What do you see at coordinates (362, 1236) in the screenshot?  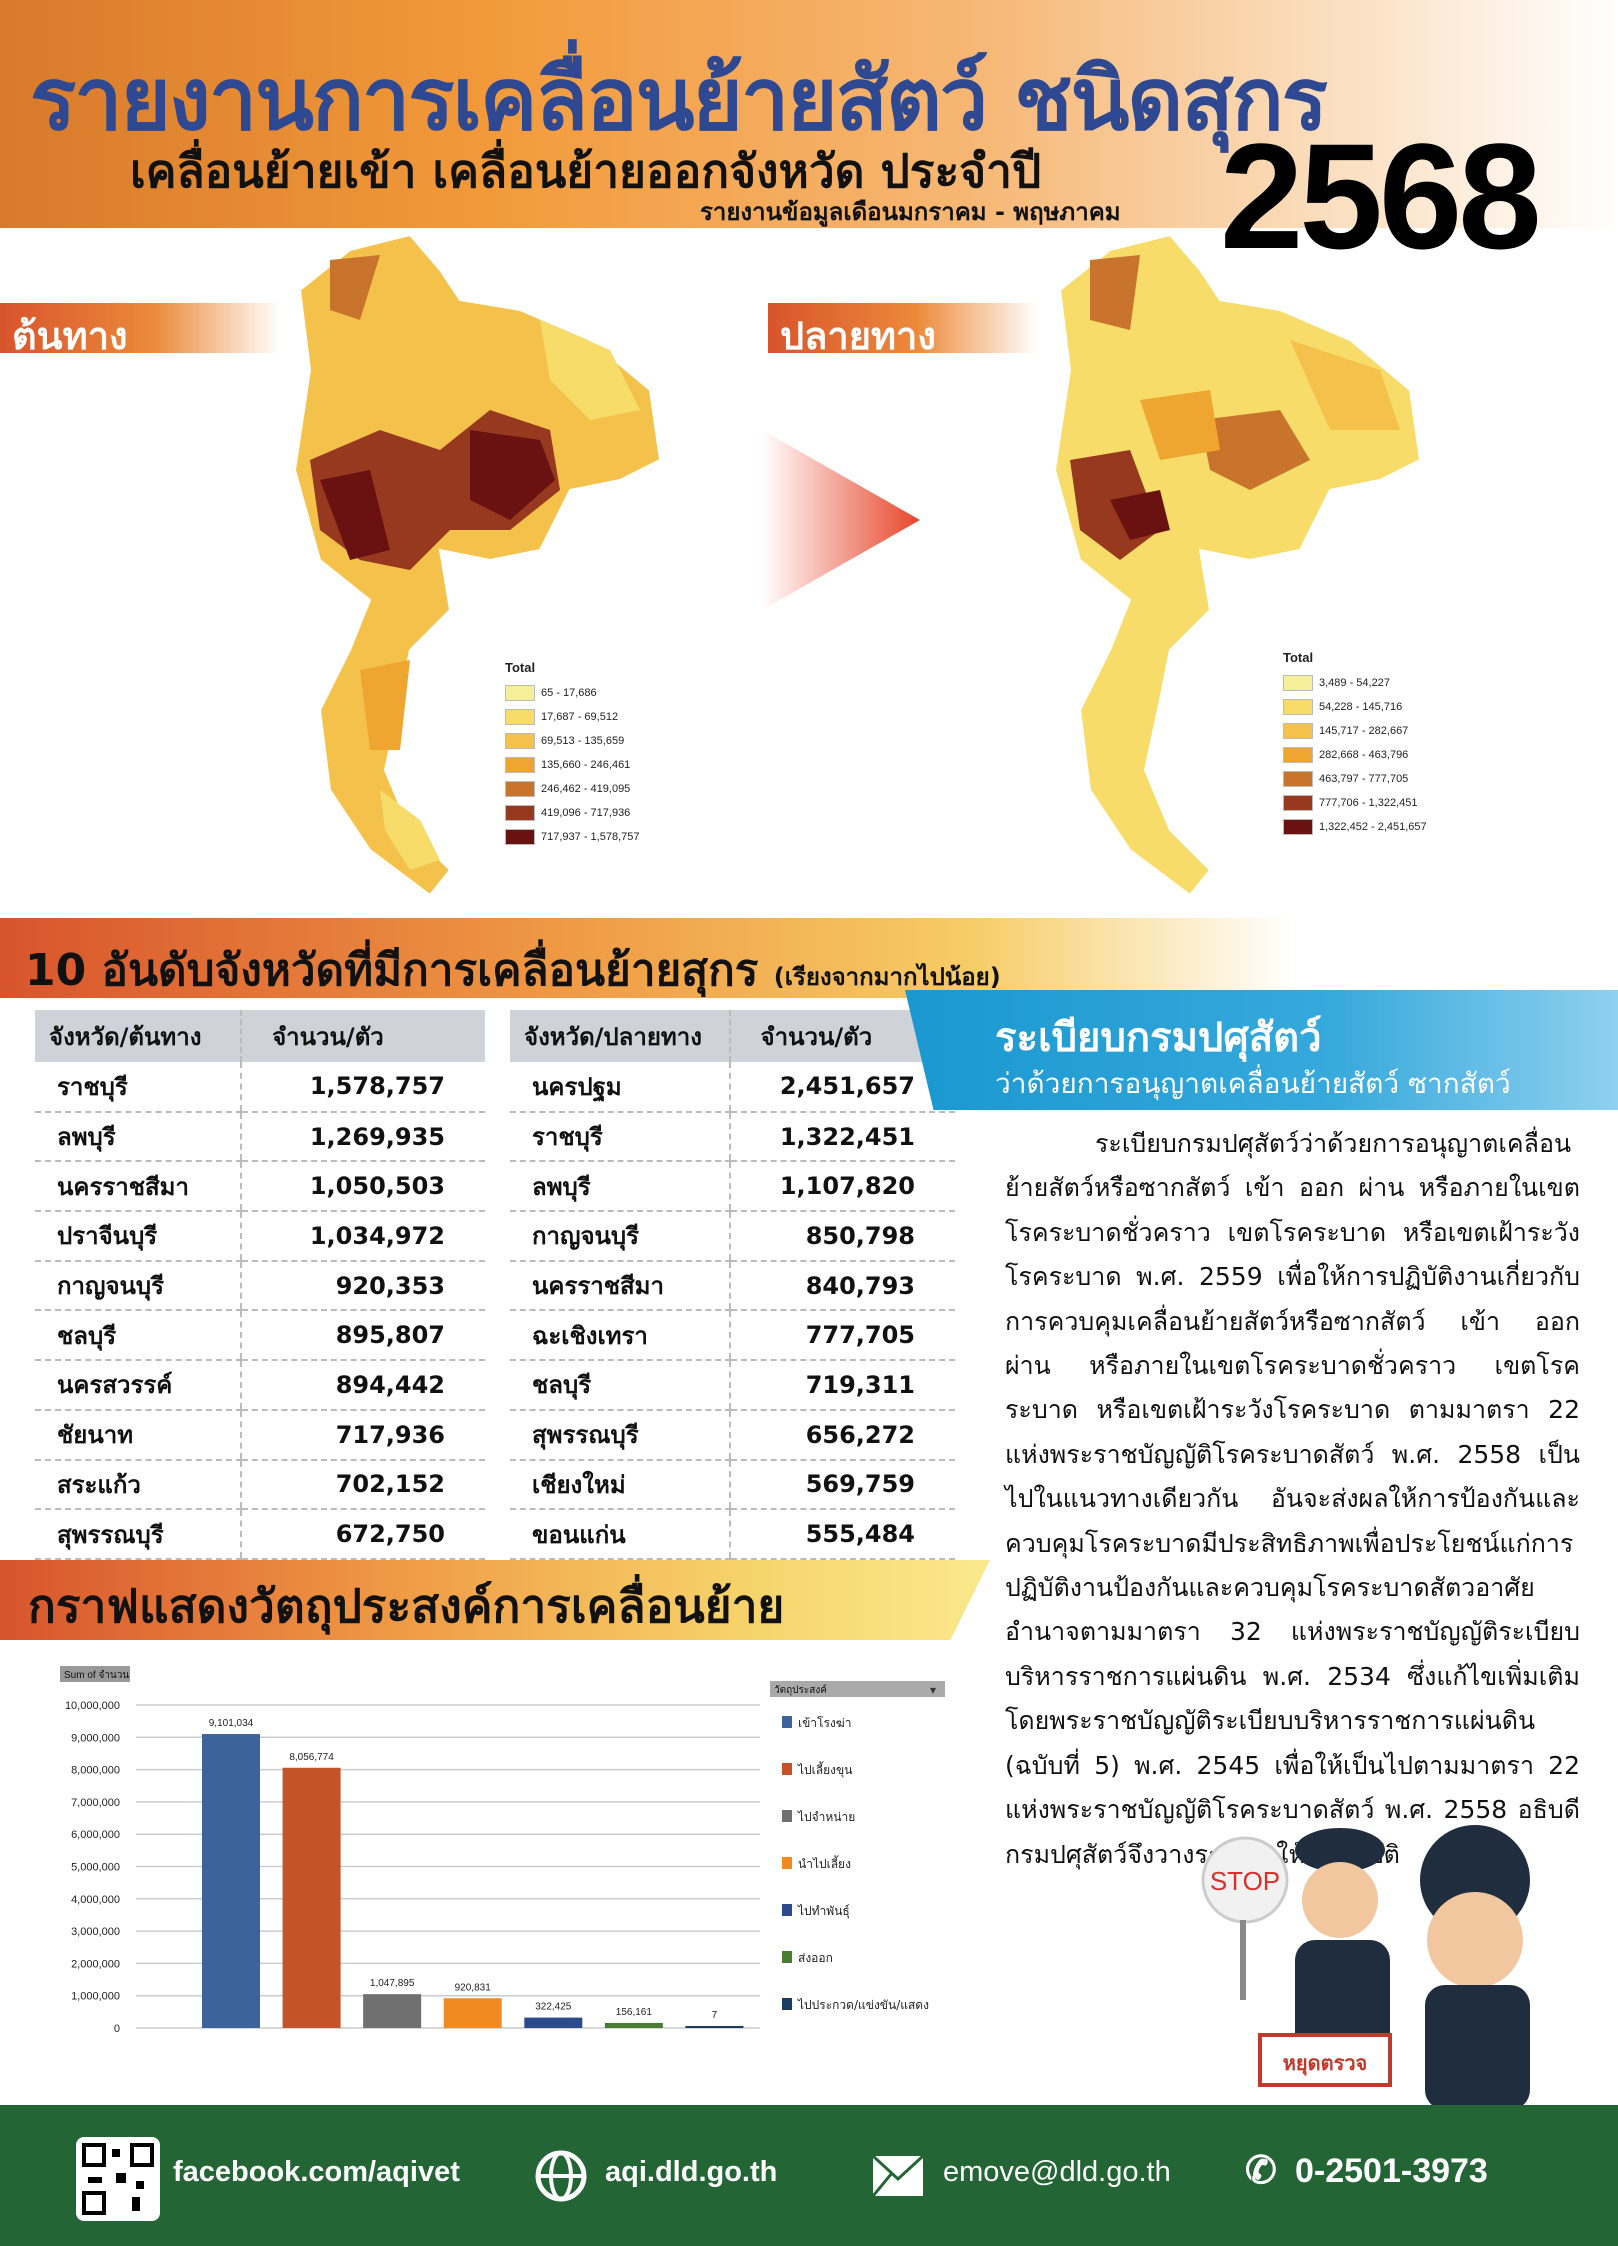 I see `count-cell: 1,034,972` at bounding box center [362, 1236].